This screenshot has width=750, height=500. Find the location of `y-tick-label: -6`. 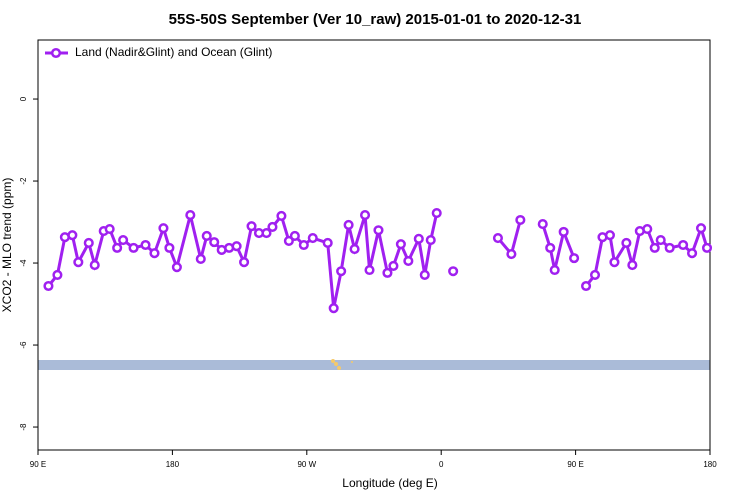

y-tick-label: -6 is located at coordinates (23, 345).